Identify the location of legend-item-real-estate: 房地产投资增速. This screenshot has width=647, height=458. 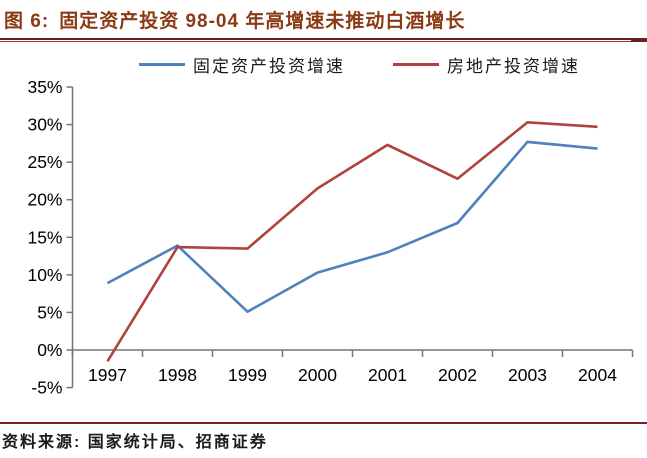
(486, 64).